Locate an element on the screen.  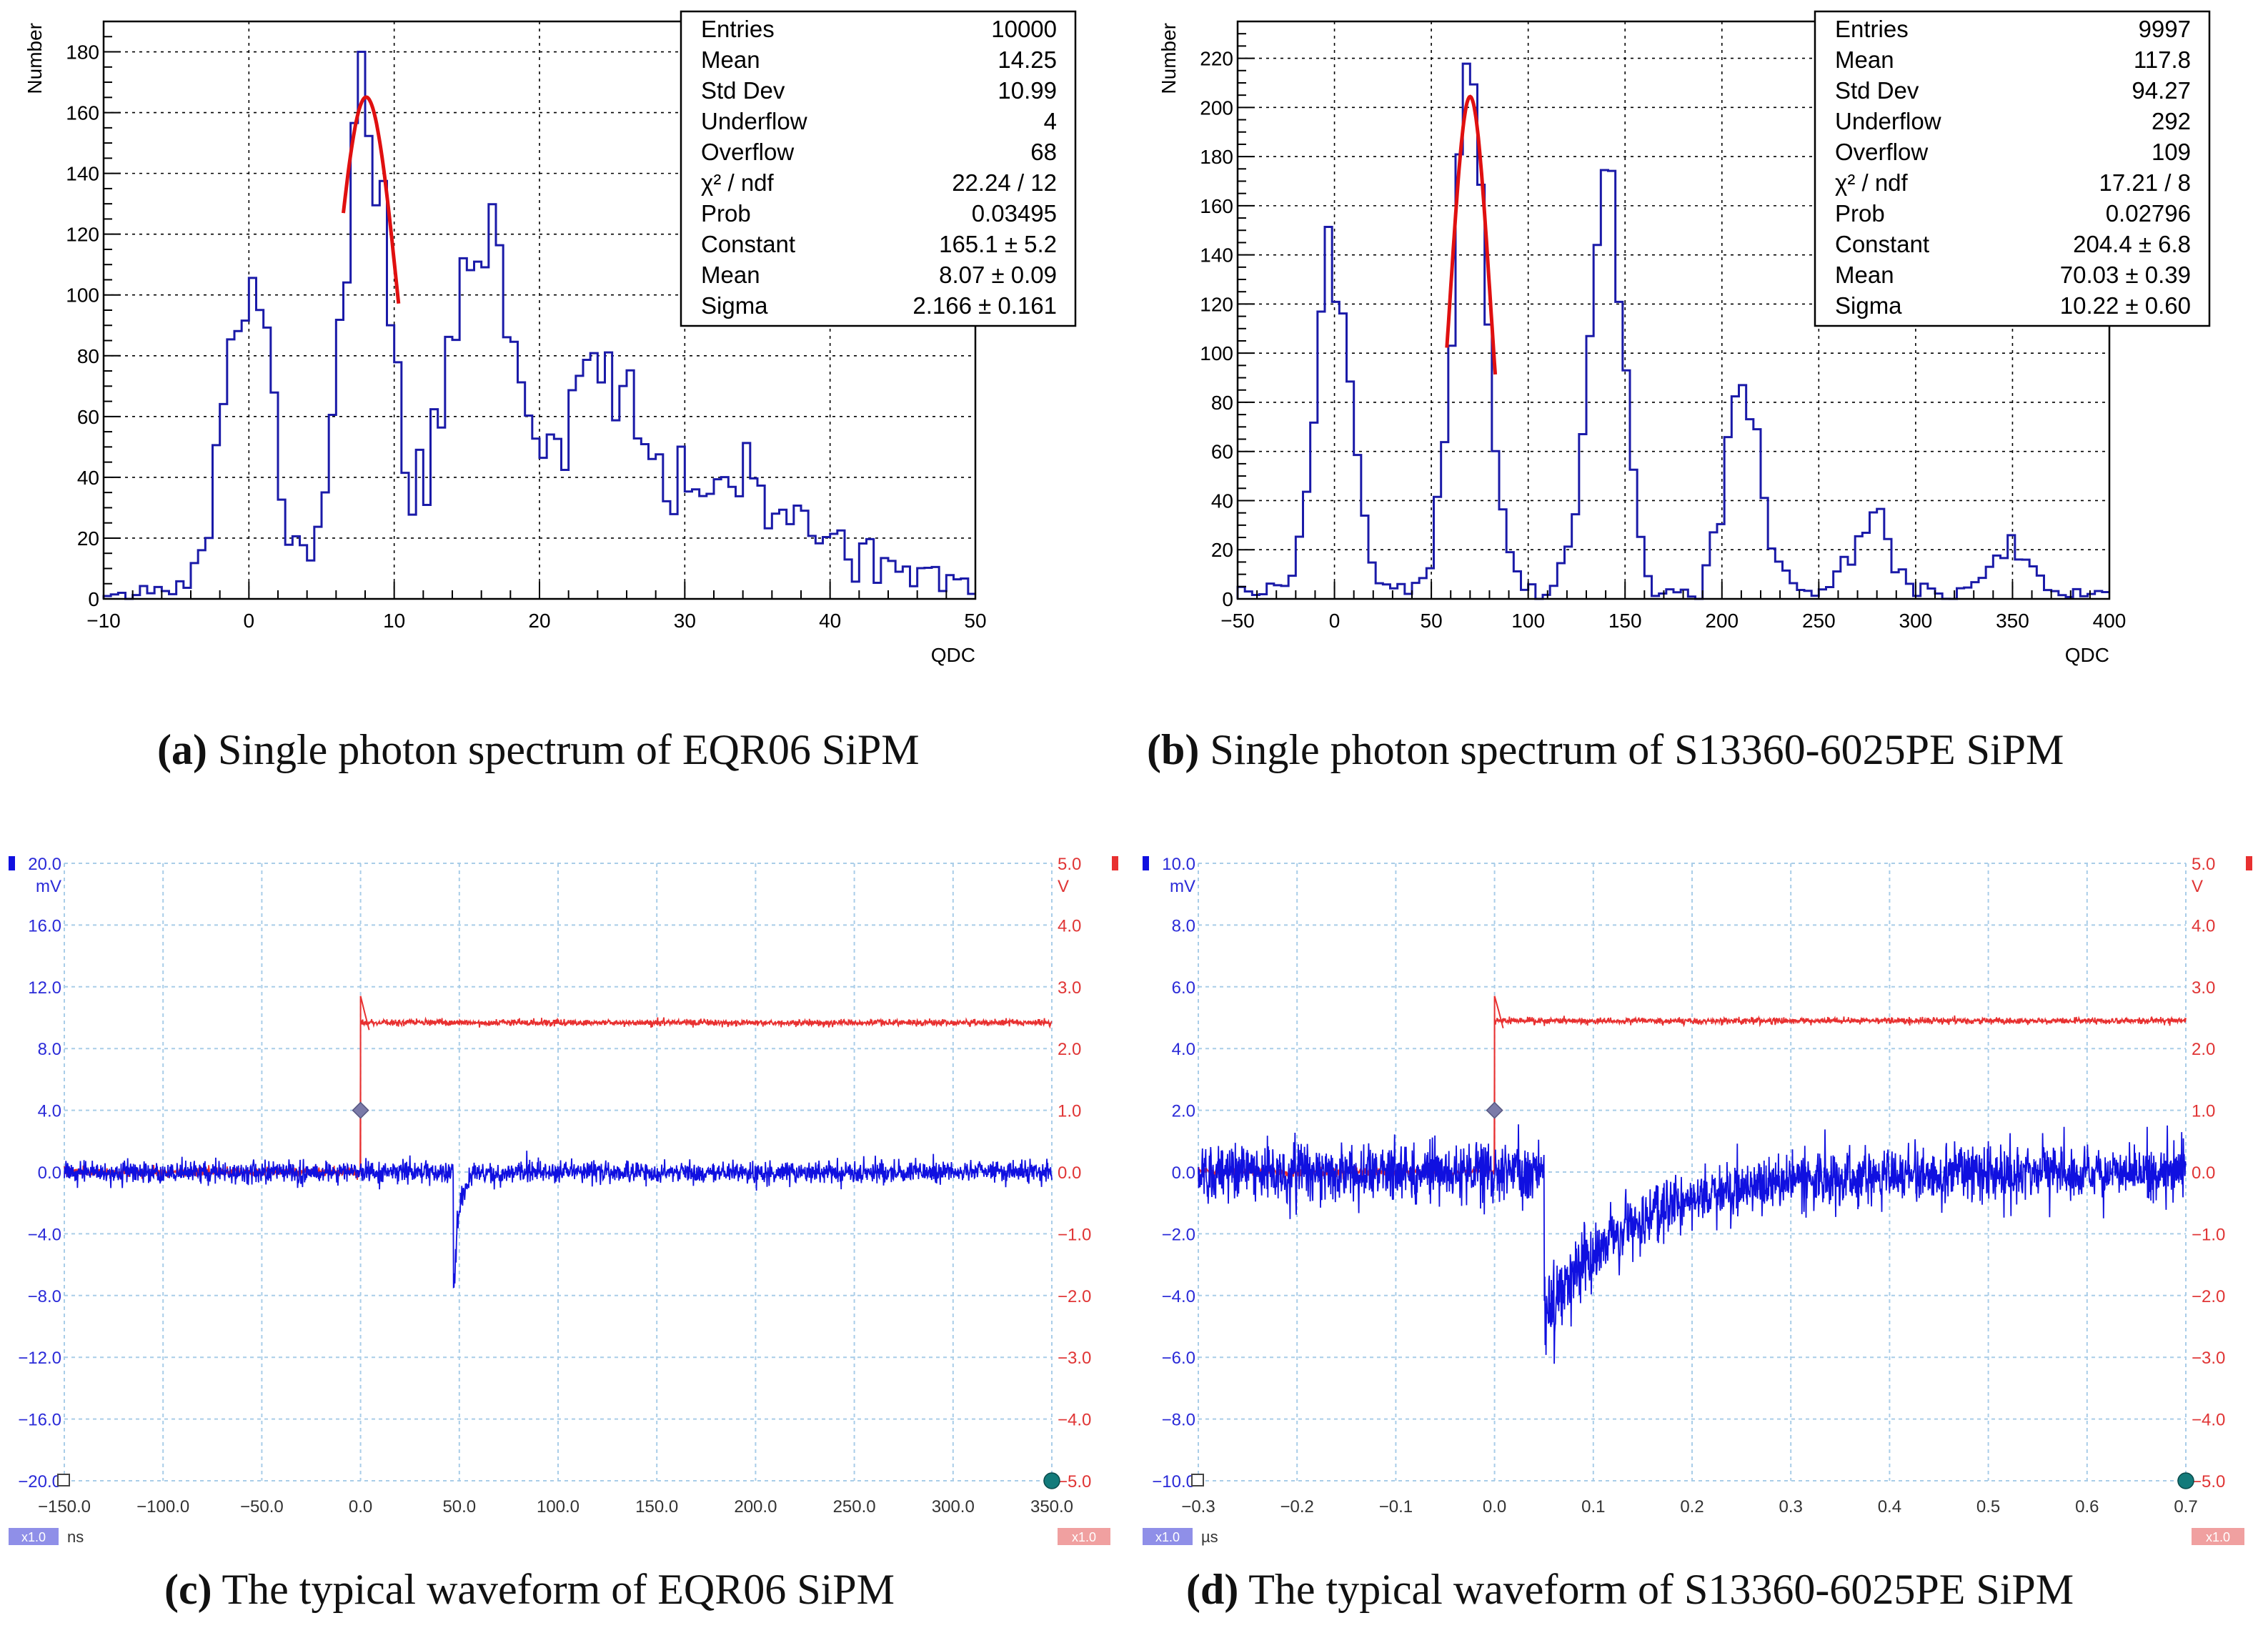
x-tick-label-6: 50 is located at coordinates (975, 621).